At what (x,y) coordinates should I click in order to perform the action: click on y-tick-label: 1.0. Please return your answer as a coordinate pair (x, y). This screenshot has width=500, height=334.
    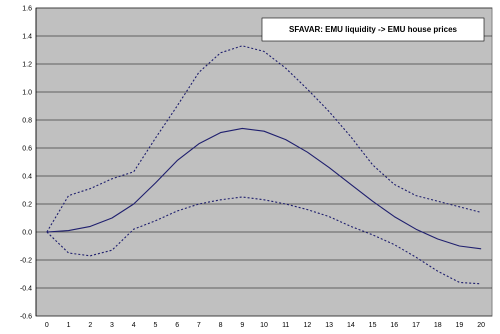
    Looking at the image, I should click on (27, 93).